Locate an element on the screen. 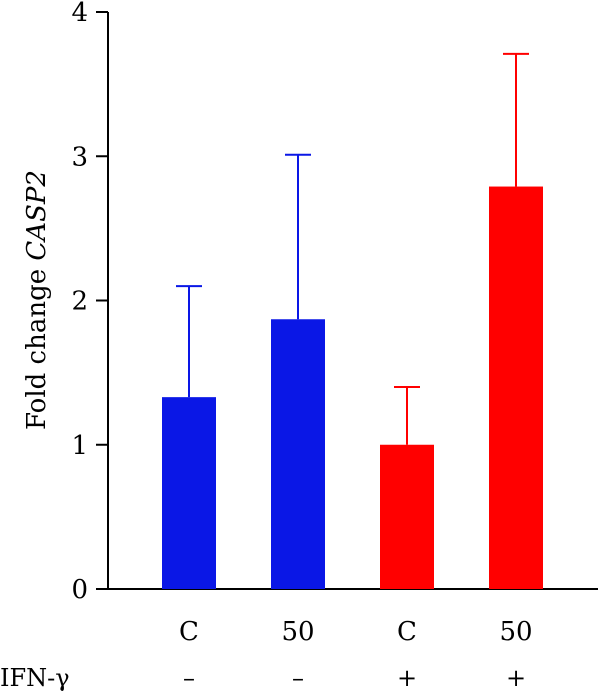  x-tick-label-1: 50 is located at coordinates (297, 632).